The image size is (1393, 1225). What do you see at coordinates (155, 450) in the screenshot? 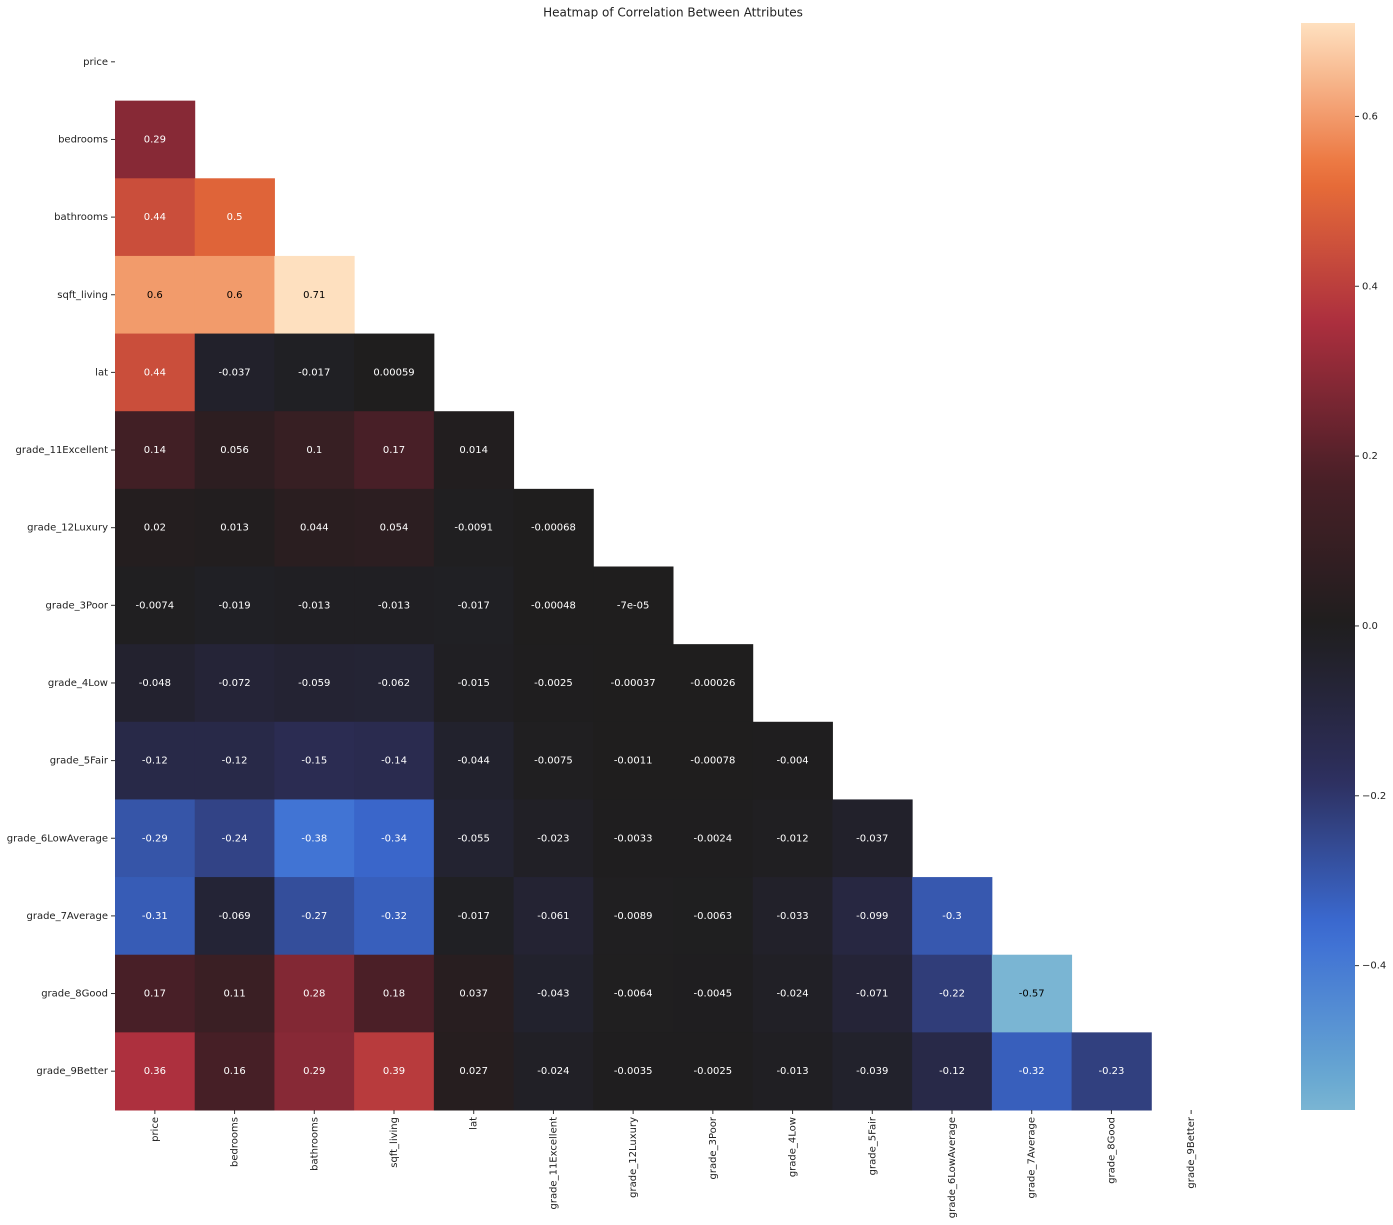
I see `cell-label: 0.14` at bounding box center [155, 450].